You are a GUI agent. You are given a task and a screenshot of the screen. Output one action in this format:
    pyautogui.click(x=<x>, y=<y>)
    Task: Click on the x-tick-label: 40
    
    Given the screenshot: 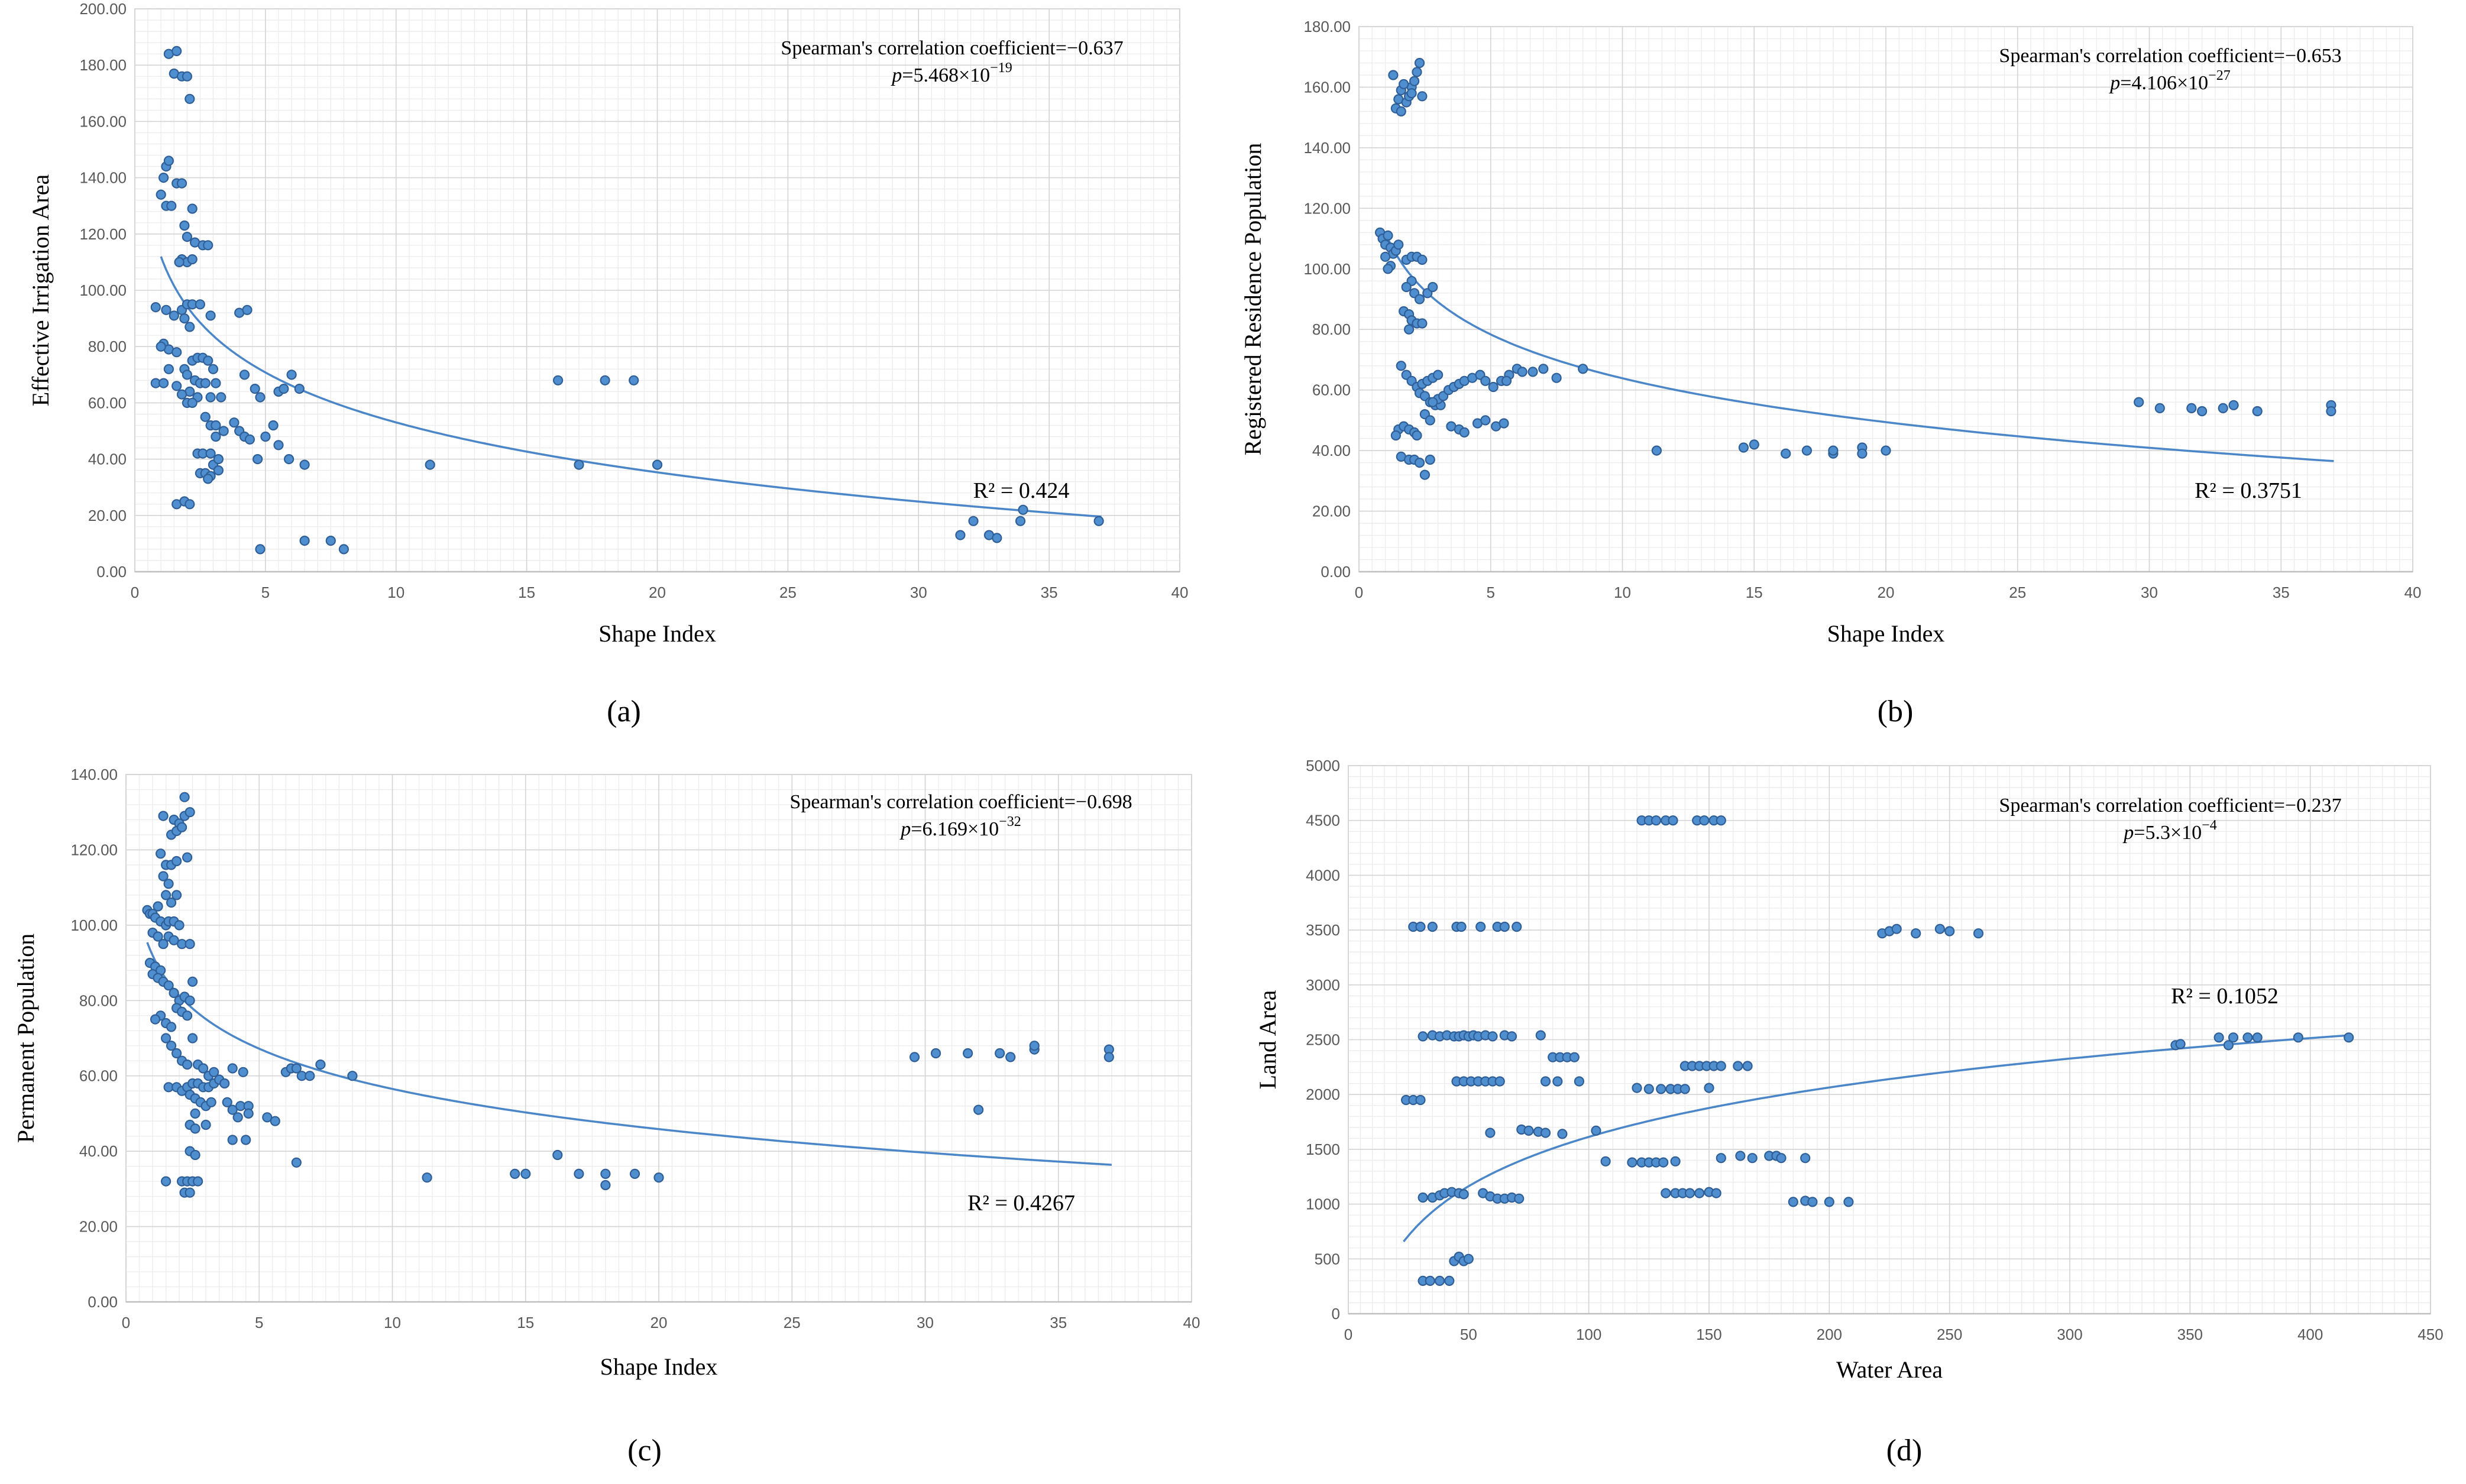 What is the action you would take?
    pyautogui.click(x=1191, y=1322)
    